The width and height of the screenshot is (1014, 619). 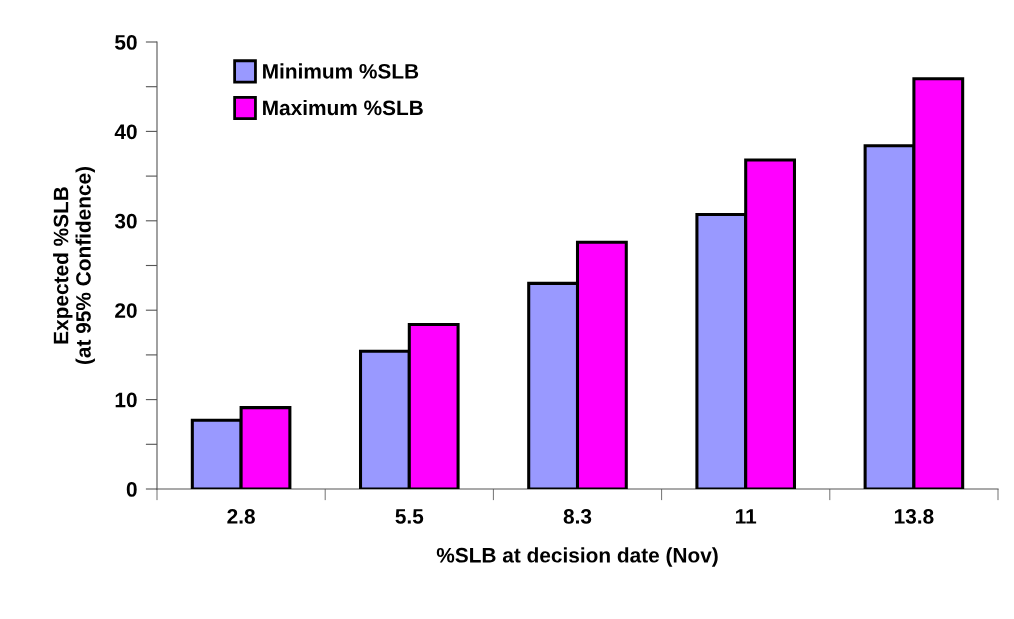 I want to click on y-tick-label: 0, so click(x=131, y=489).